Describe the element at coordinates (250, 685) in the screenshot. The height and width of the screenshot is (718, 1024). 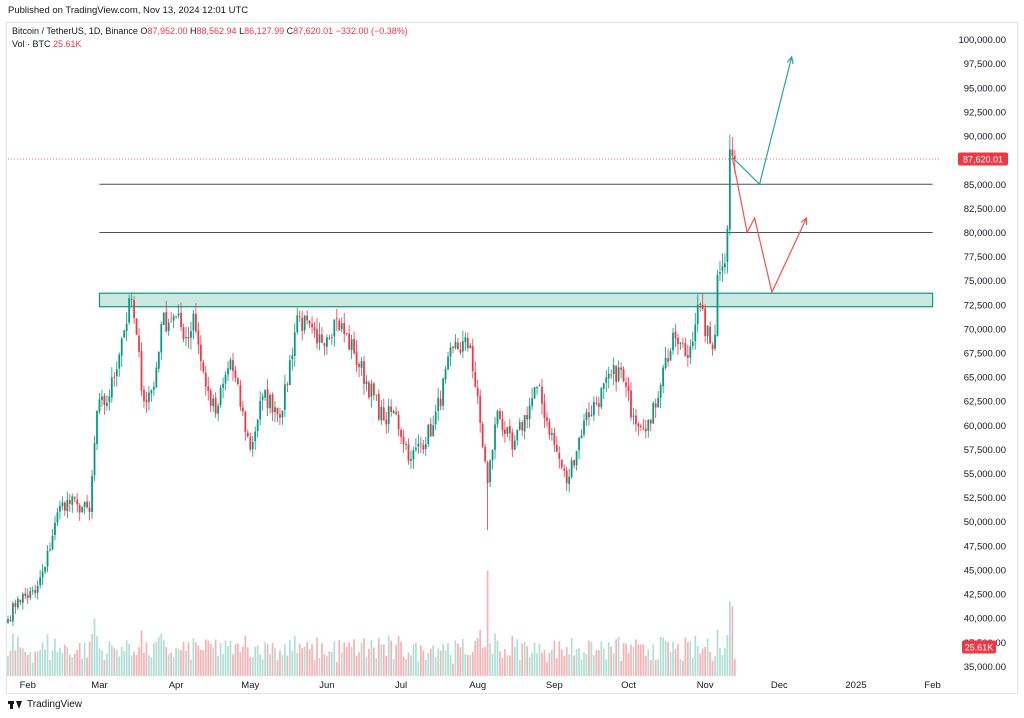
I see `x-tick-label: May` at that location.